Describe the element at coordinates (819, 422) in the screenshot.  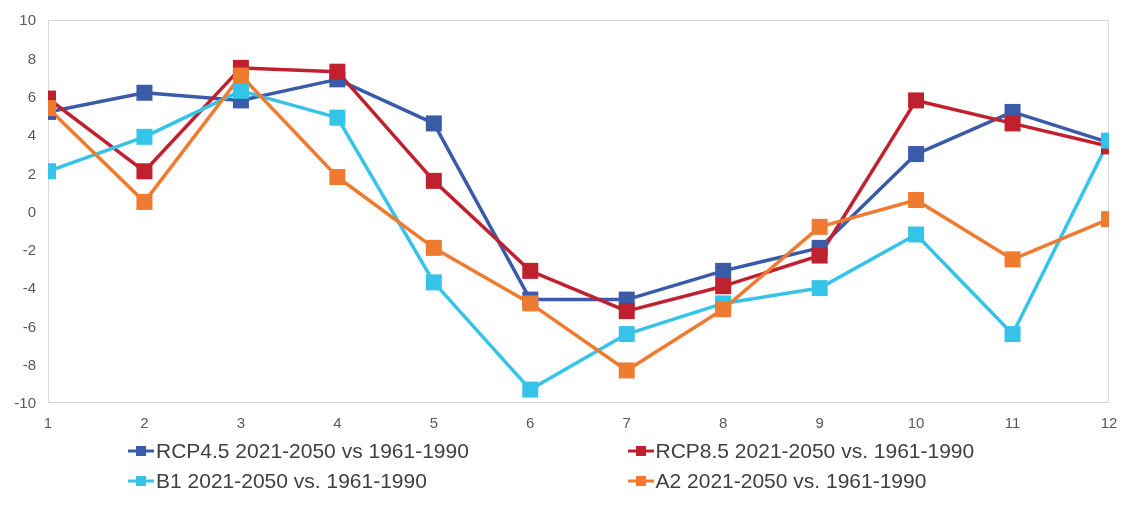
I see `x-tick-label: 9` at that location.